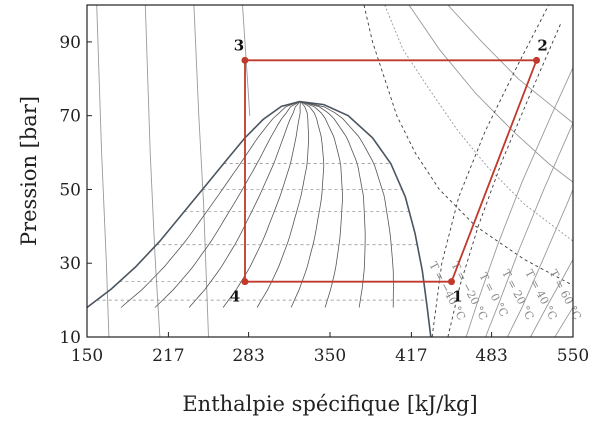 This screenshot has width=597, height=423. I want to click on cycle-point-label-3: 3, so click(239, 45).